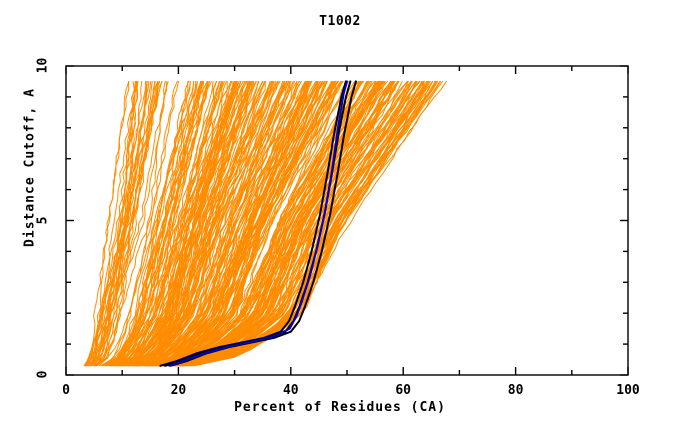 The image size is (680, 440). I want to click on y-tick-label: 5, so click(43, 220).